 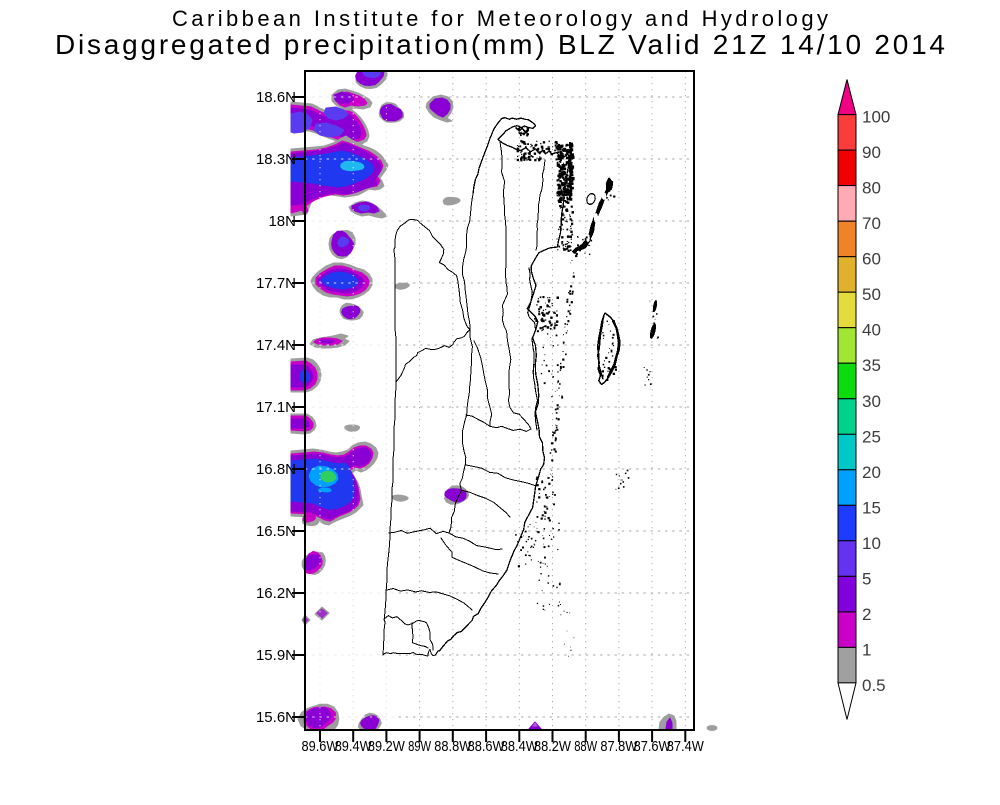 I want to click on svg-text: 18.3N, so click(x=276, y=159).